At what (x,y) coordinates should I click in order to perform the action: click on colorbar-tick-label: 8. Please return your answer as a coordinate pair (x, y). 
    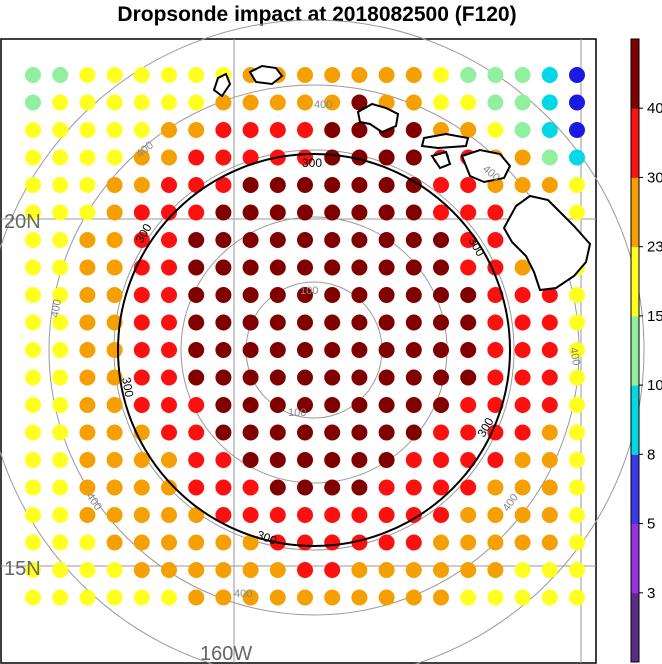
    Looking at the image, I should click on (651, 454).